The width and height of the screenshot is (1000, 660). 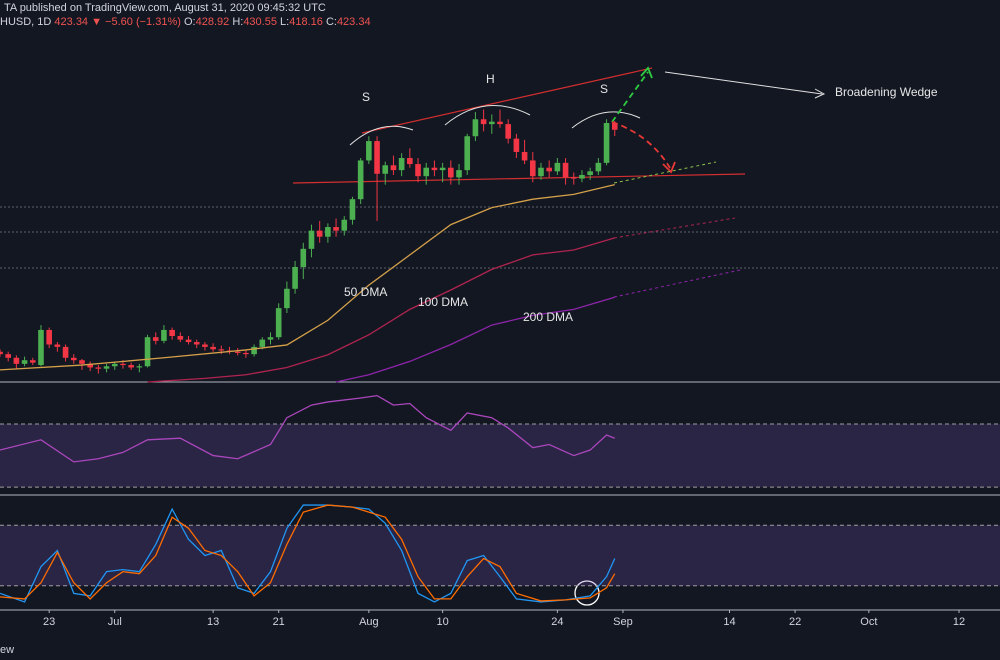 What do you see at coordinates (641, 145) in the screenshot?
I see `bear-arrow` at bounding box center [641, 145].